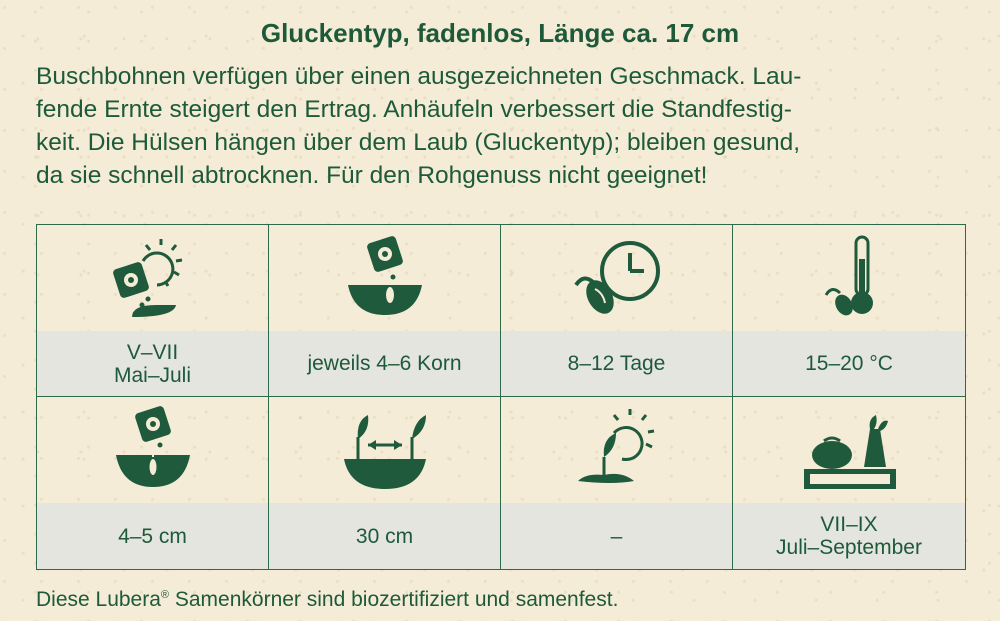 Image resolution: width=1000 pixels, height=621 pixels. Describe the element at coordinates (849, 363) in the screenshot. I see `cell-label: 15–20 °C` at that location.